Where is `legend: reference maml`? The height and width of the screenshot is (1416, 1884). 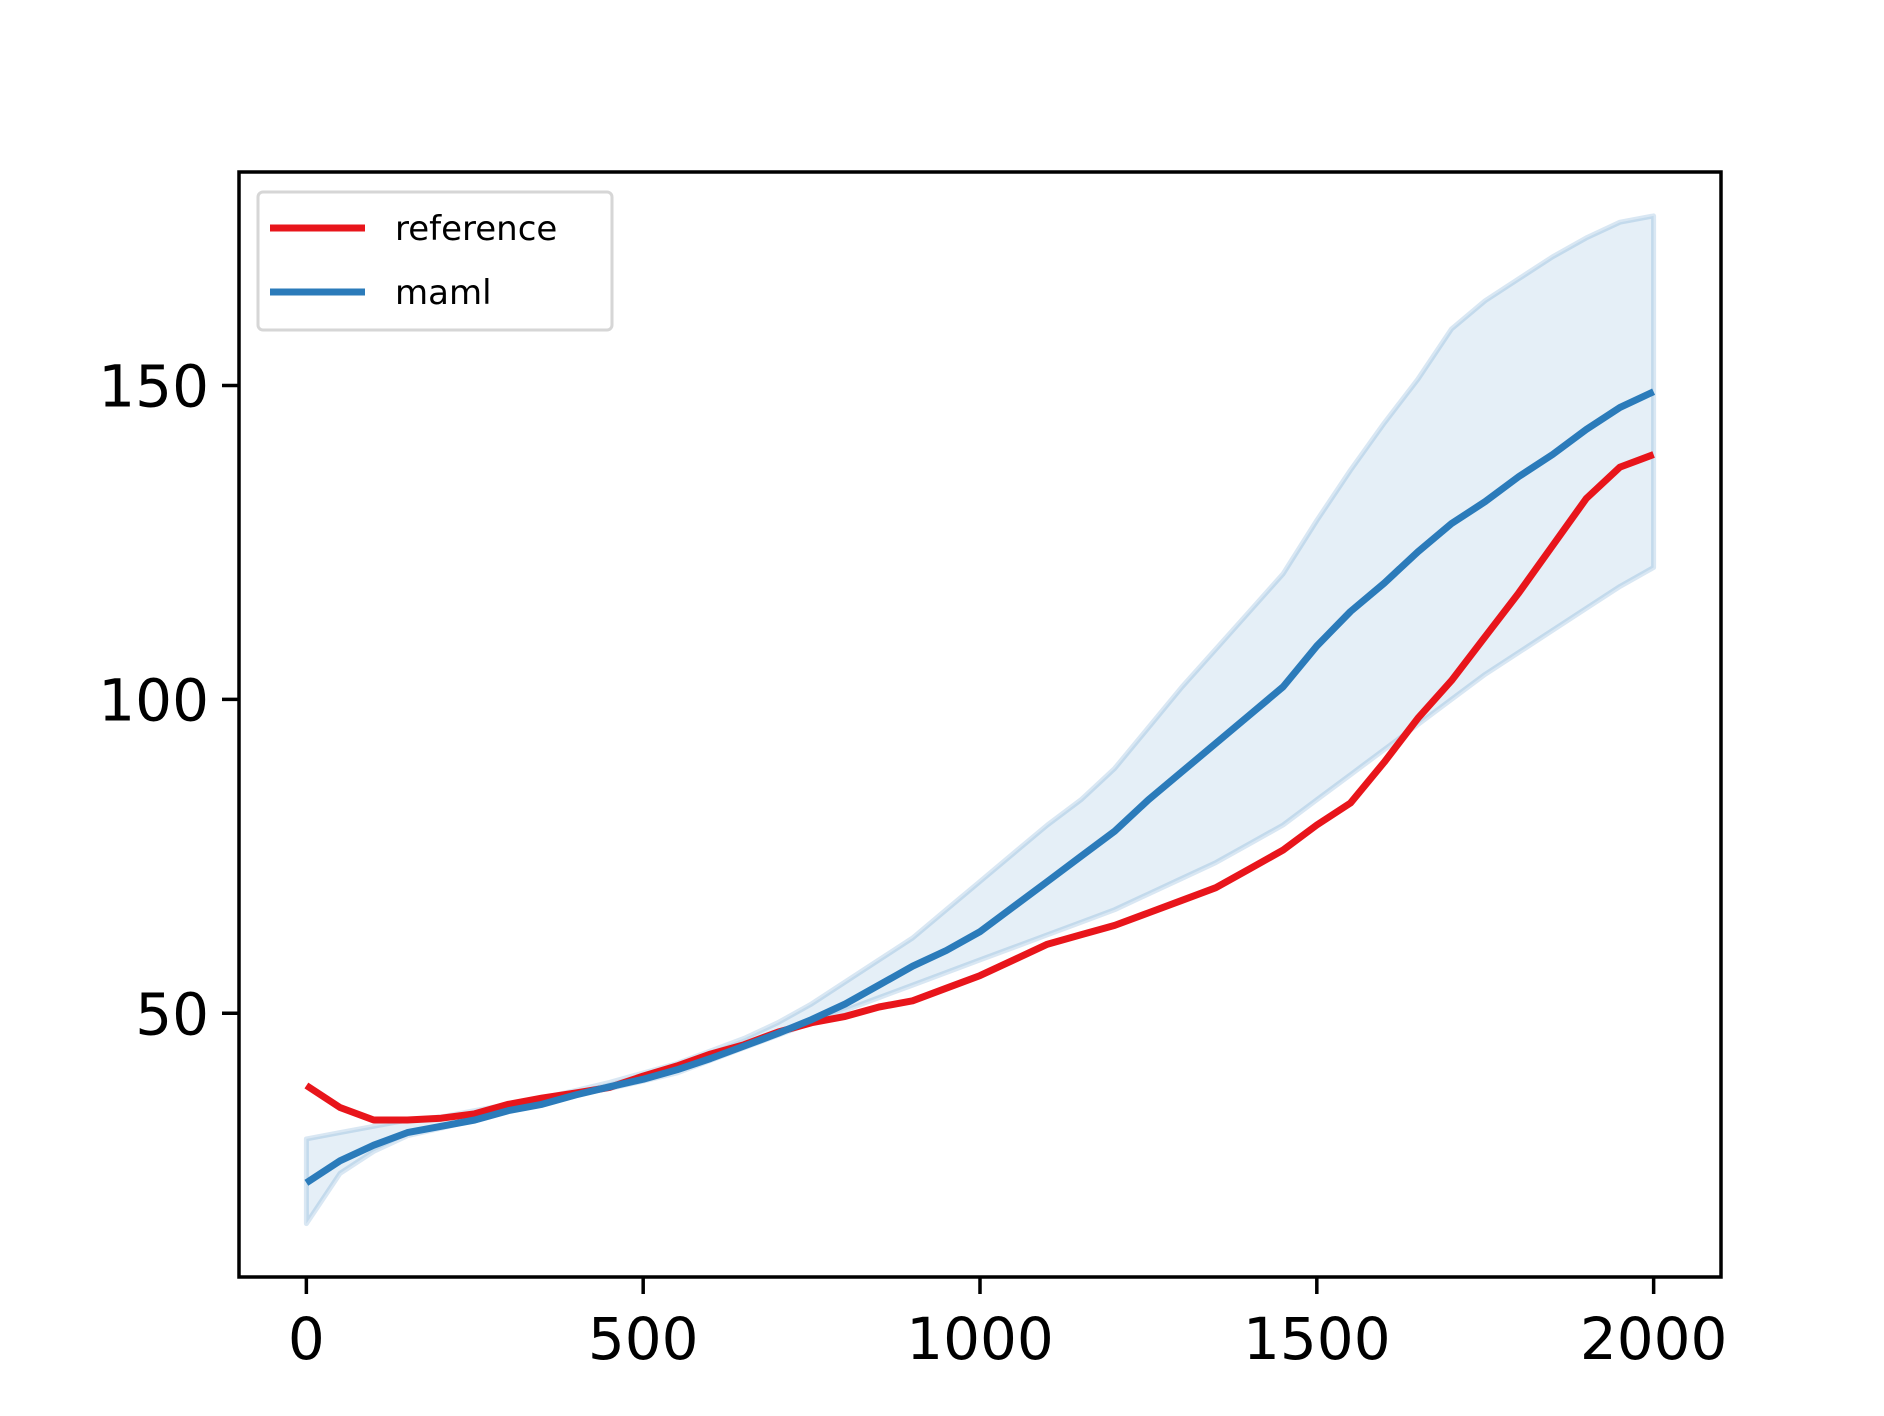
legend: reference maml is located at coordinates (435, 261).